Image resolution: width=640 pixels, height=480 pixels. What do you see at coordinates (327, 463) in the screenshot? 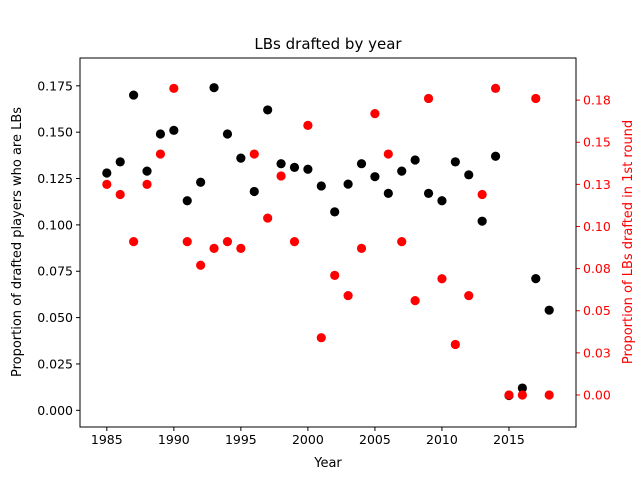
I see `x-axis-title: Year` at bounding box center [327, 463].